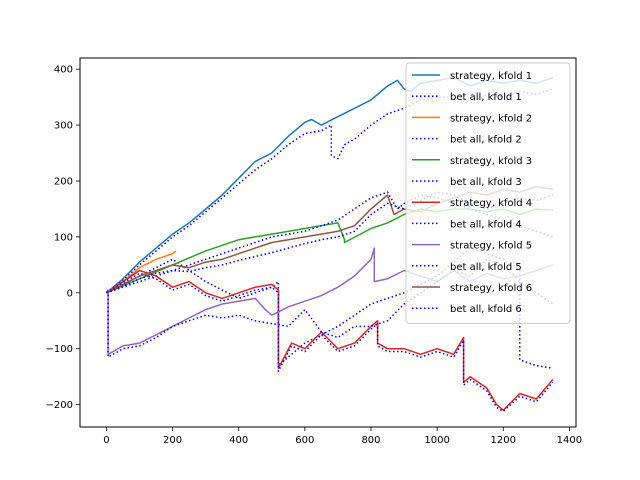 The image size is (640, 480). What do you see at coordinates (491, 76) in the screenshot?
I see `legend-label: strategy, kfold 1` at bounding box center [491, 76].